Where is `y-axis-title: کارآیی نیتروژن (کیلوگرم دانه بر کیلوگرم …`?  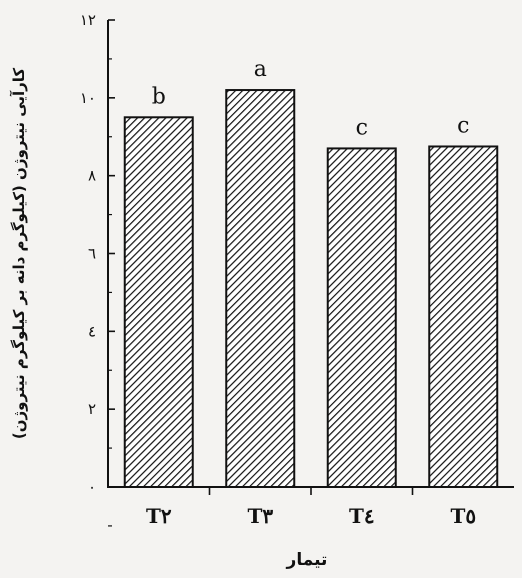
y-axis-title: کارآیی نیتروژن (کیلوگرم دانه بر کیلوگرم … is located at coordinates (19, 254).